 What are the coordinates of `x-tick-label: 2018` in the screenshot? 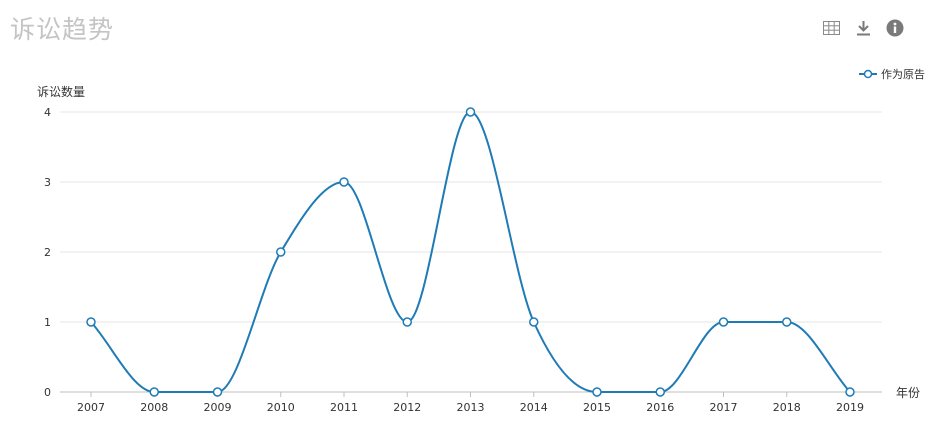 It's located at (787, 407).